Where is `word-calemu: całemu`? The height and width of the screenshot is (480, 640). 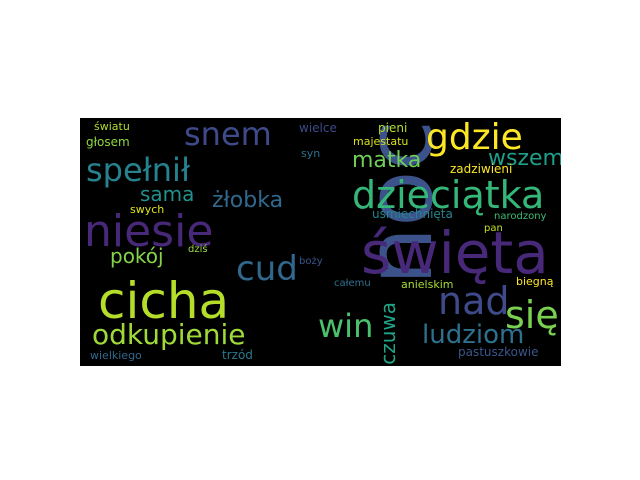 word-calemu: całemu is located at coordinates (352, 283).